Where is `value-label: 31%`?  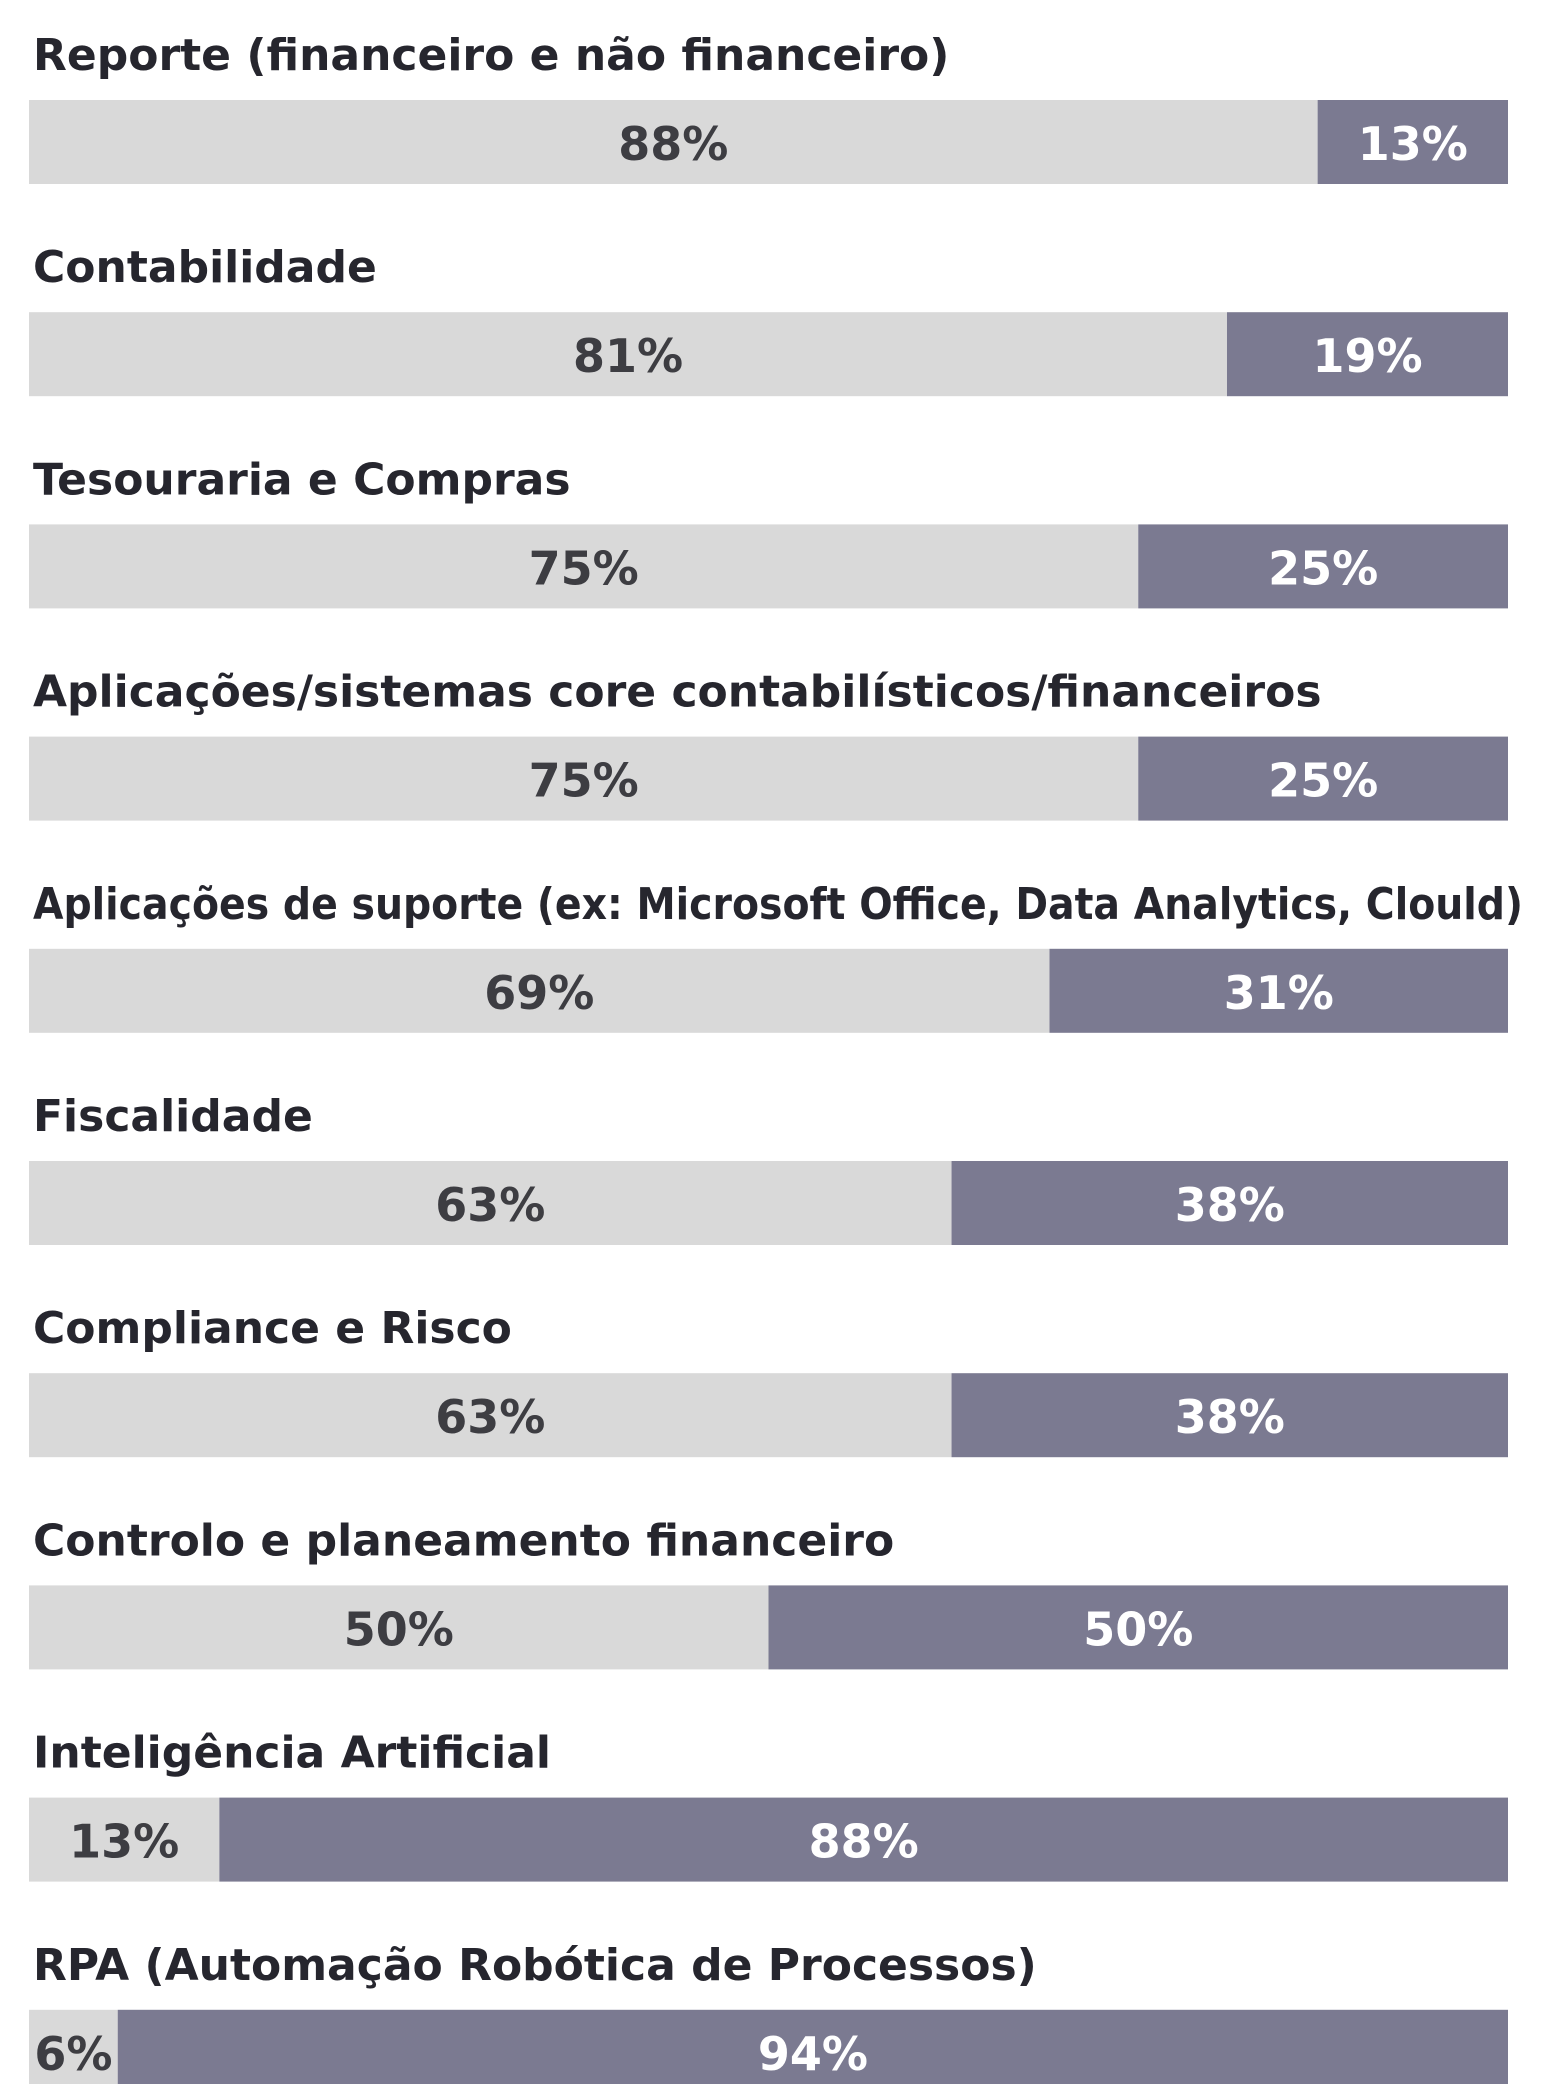 value-label: 31% is located at coordinates (1279, 993).